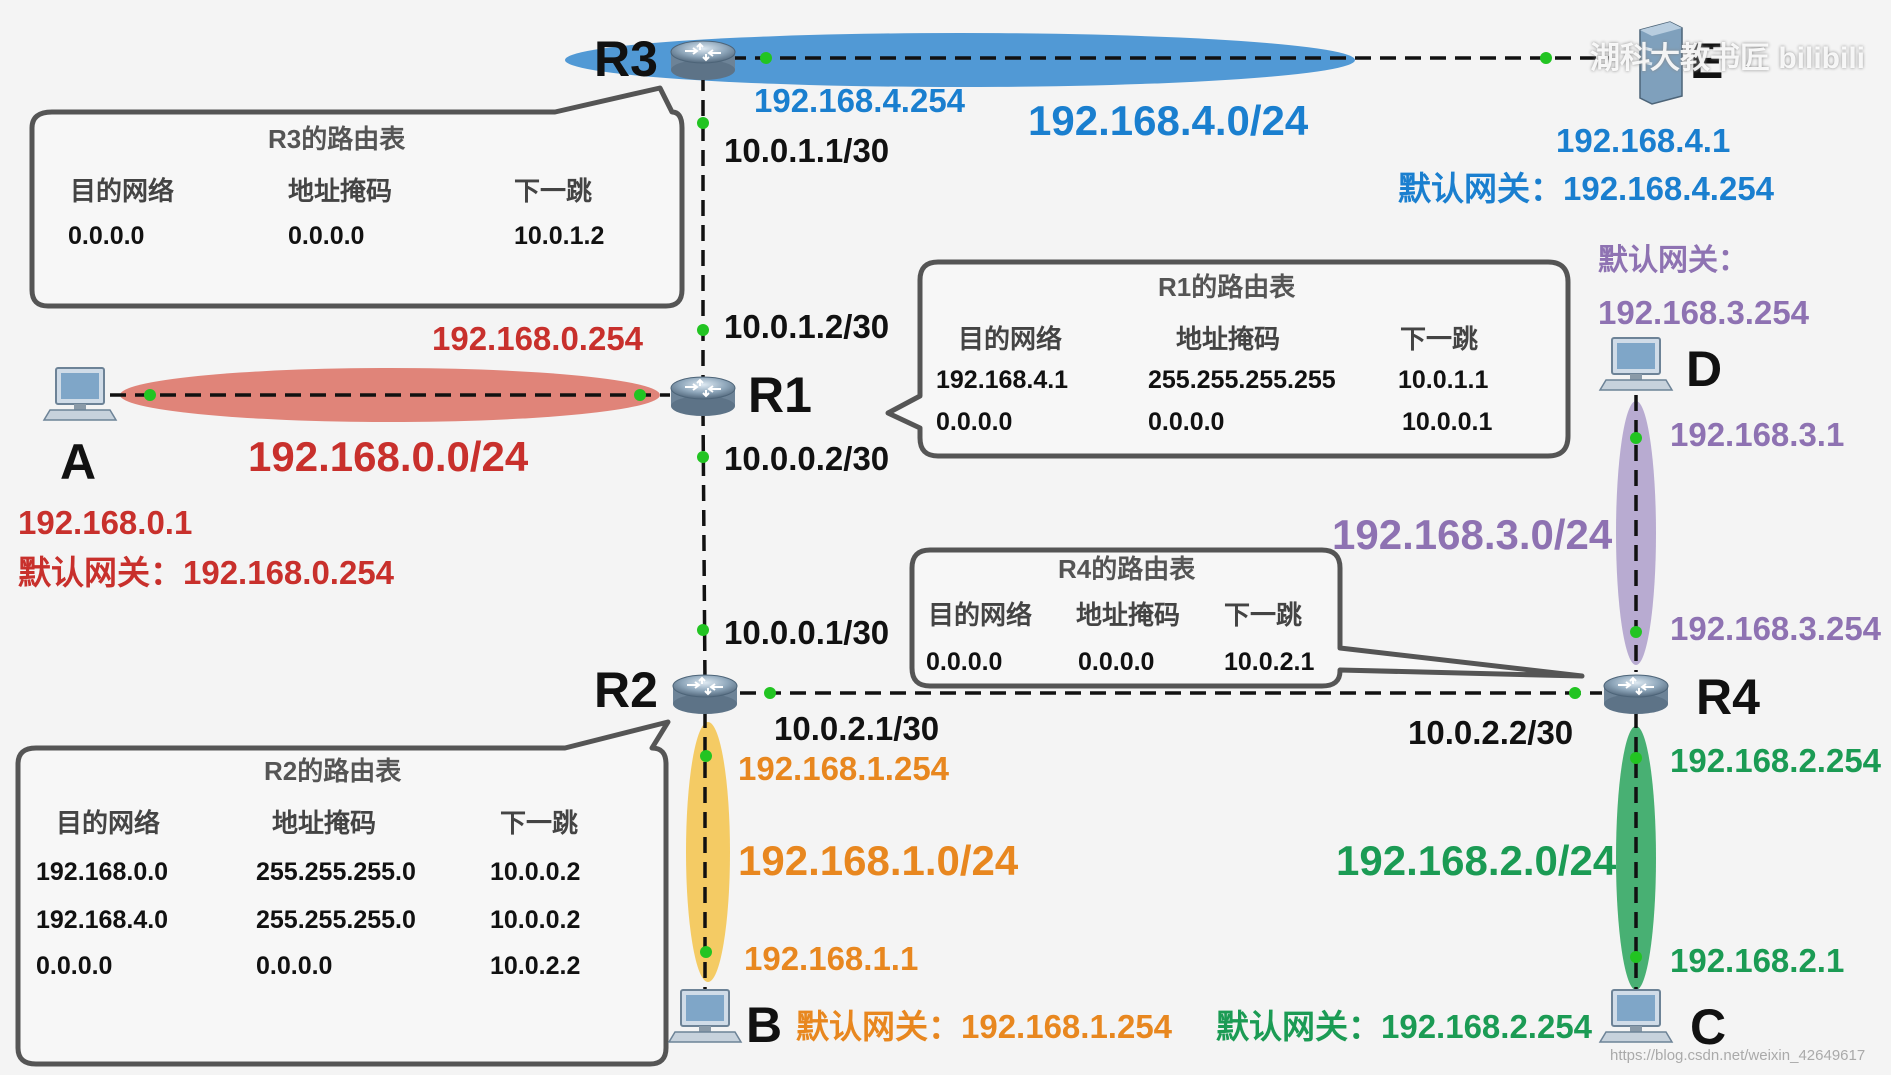 Image resolution: width=1891 pixels, height=1075 pixels. What do you see at coordinates (539, 823) in the screenshot?
I see `r2-table-header-next: 下一跳` at bounding box center [539, 823].